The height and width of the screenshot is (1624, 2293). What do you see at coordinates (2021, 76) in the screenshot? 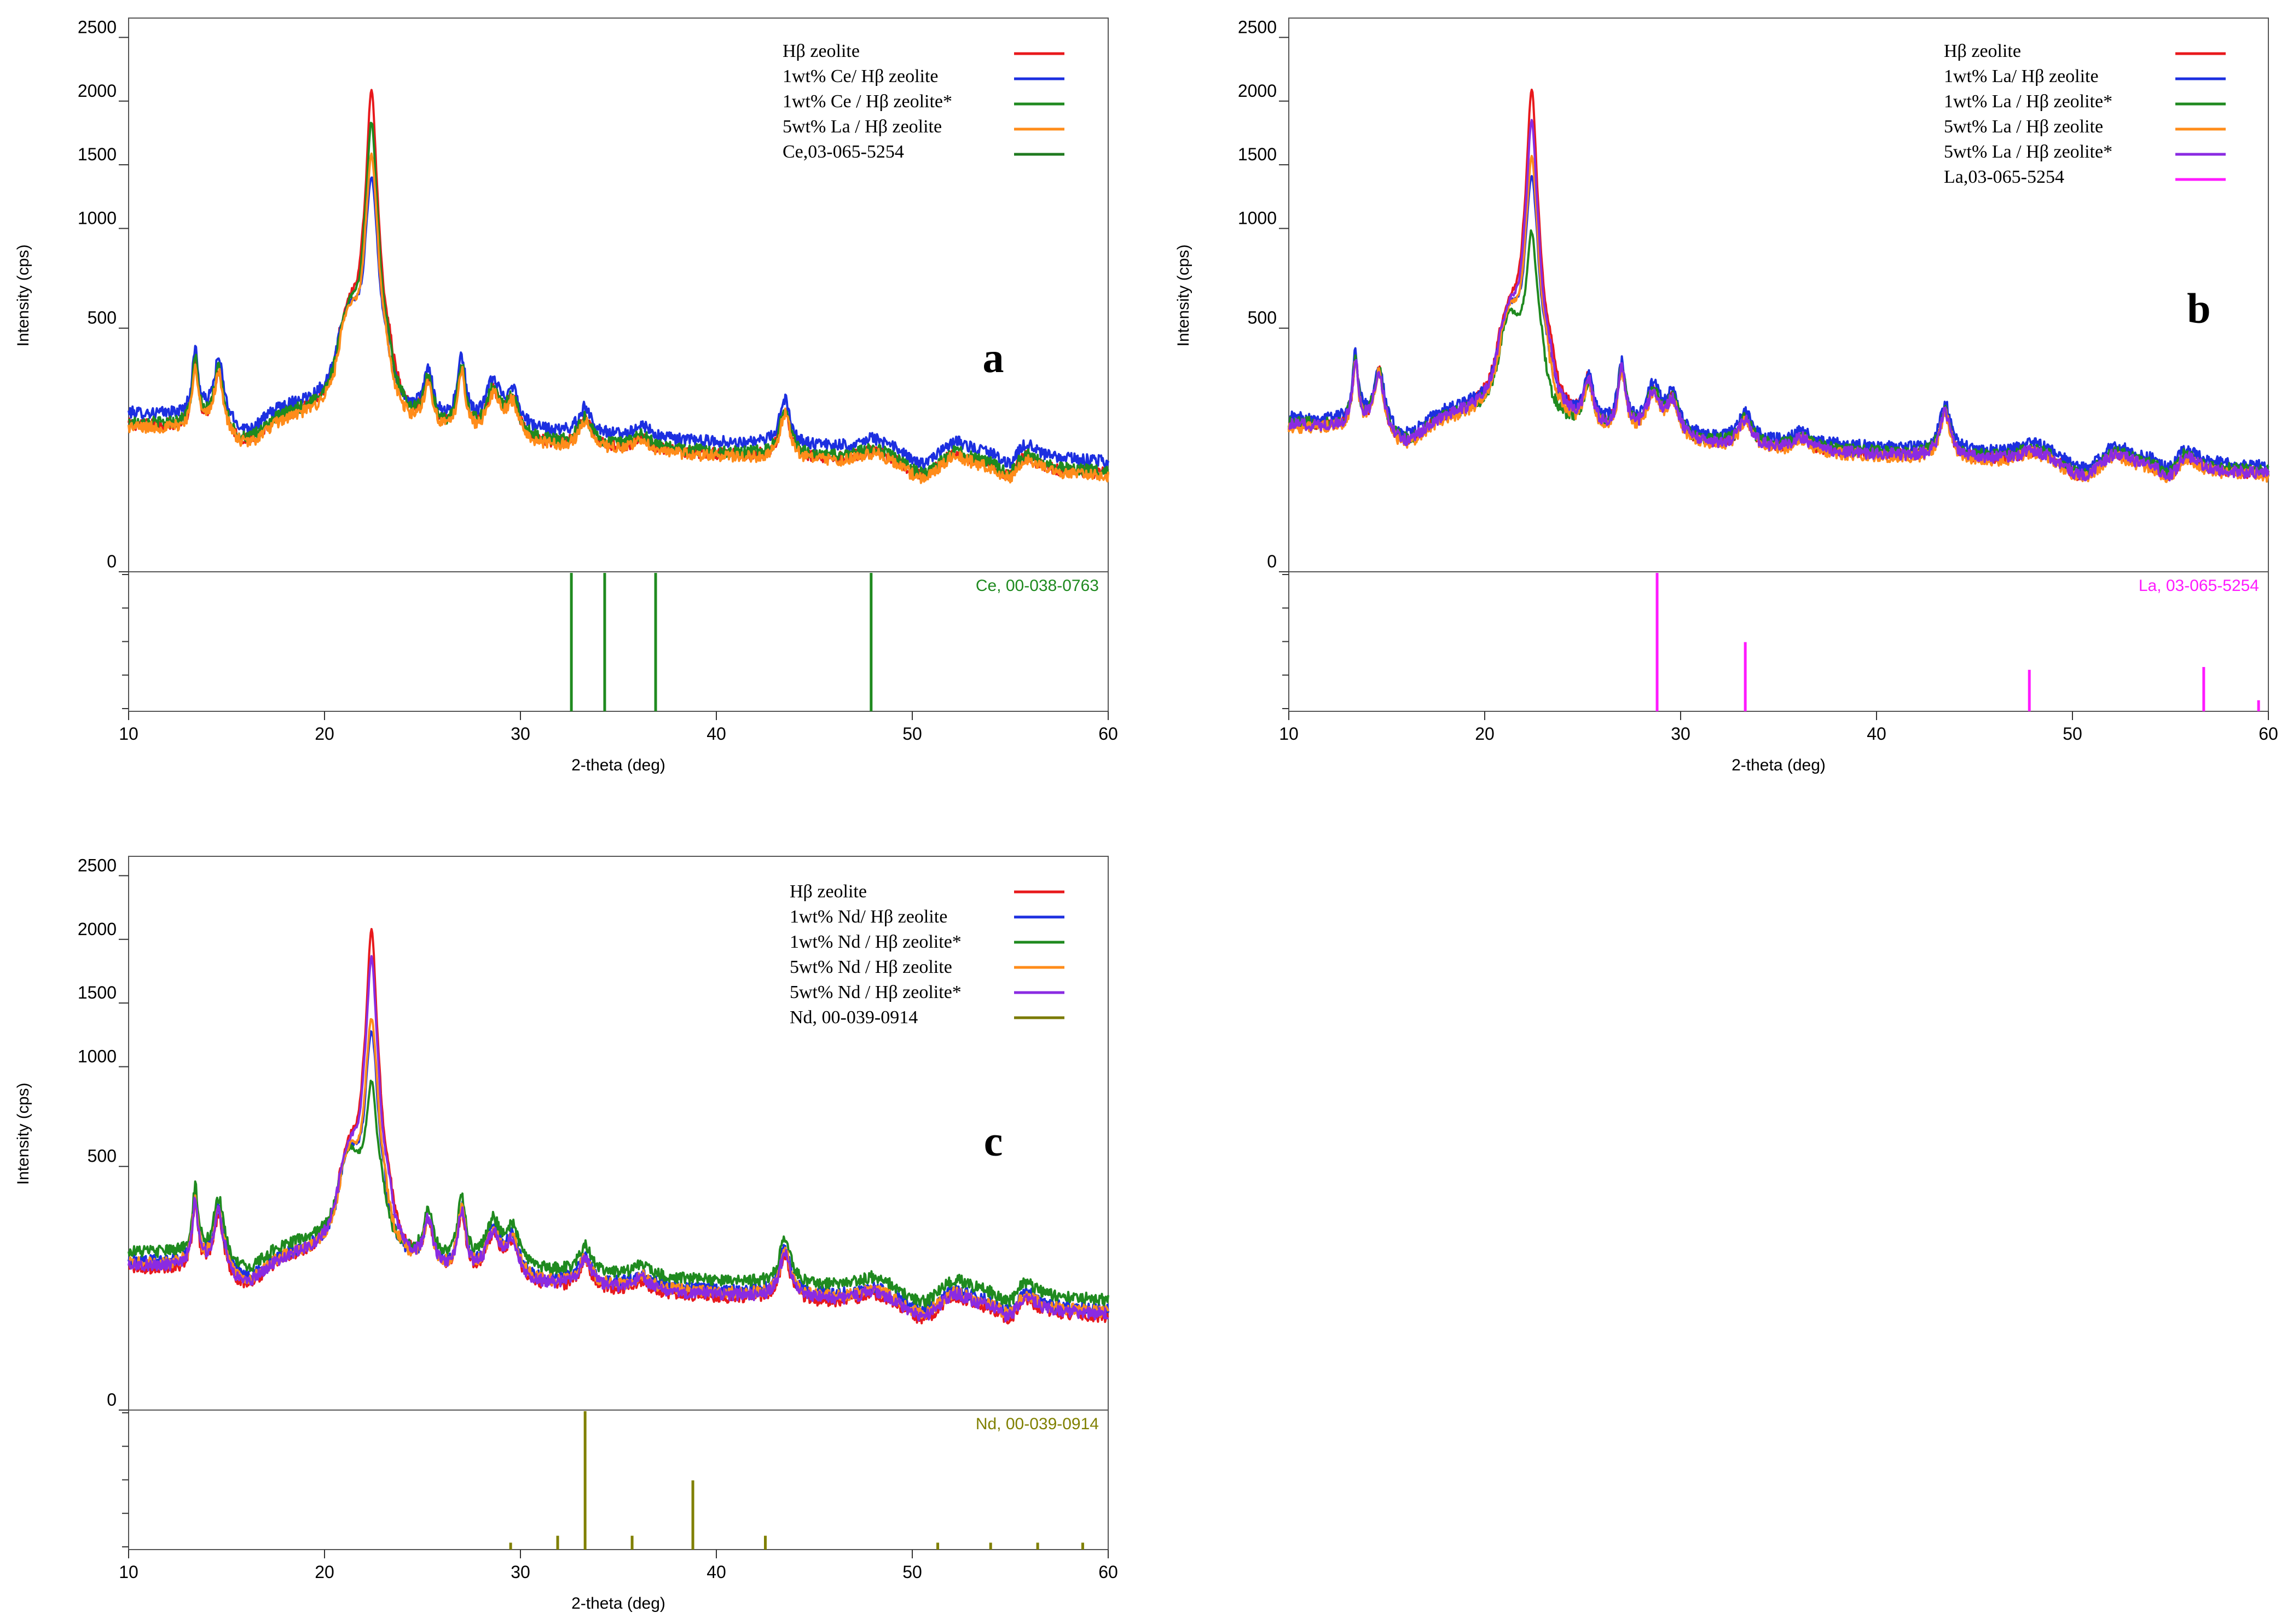
I see `legend-label: 1wt% La/ Hβ zeolite` at bounding box center [2021, 76].